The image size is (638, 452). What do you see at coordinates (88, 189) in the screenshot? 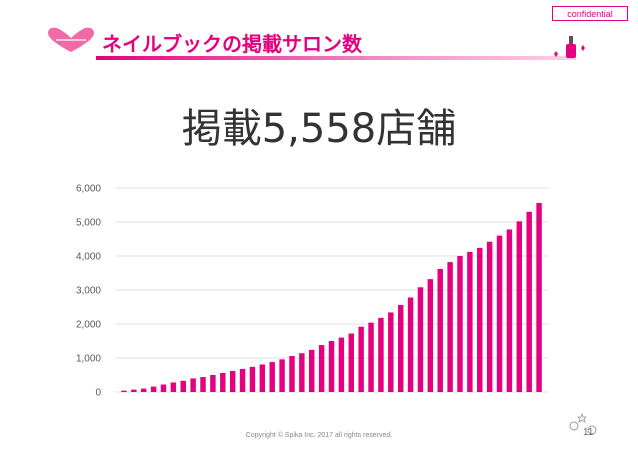
I see `y-tick-label: 6,000` at bounding box center [88, 189].